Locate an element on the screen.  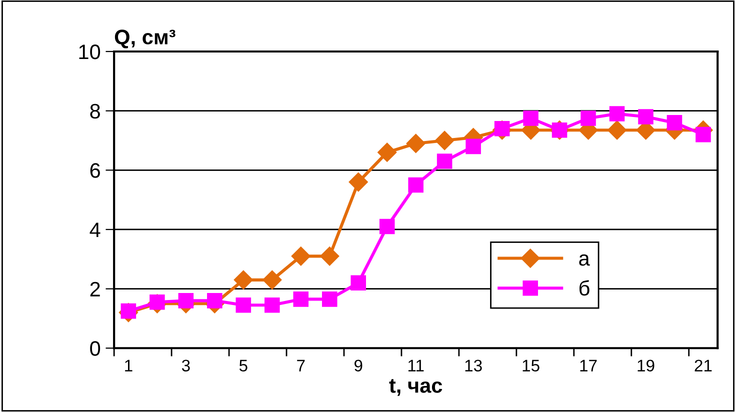
x-tick-label: 1 is located at coordinates (128, 366).